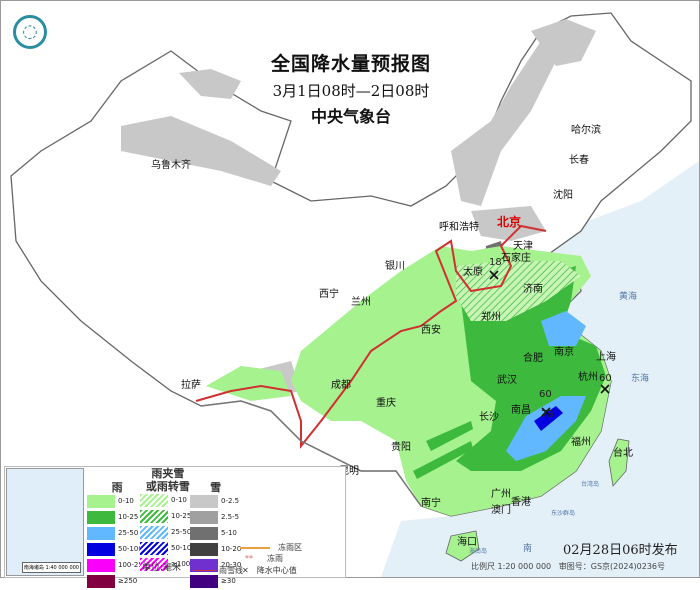 This screenshot has width=700, height=590. I want to click on city-label: 福州, so click(581, 442).